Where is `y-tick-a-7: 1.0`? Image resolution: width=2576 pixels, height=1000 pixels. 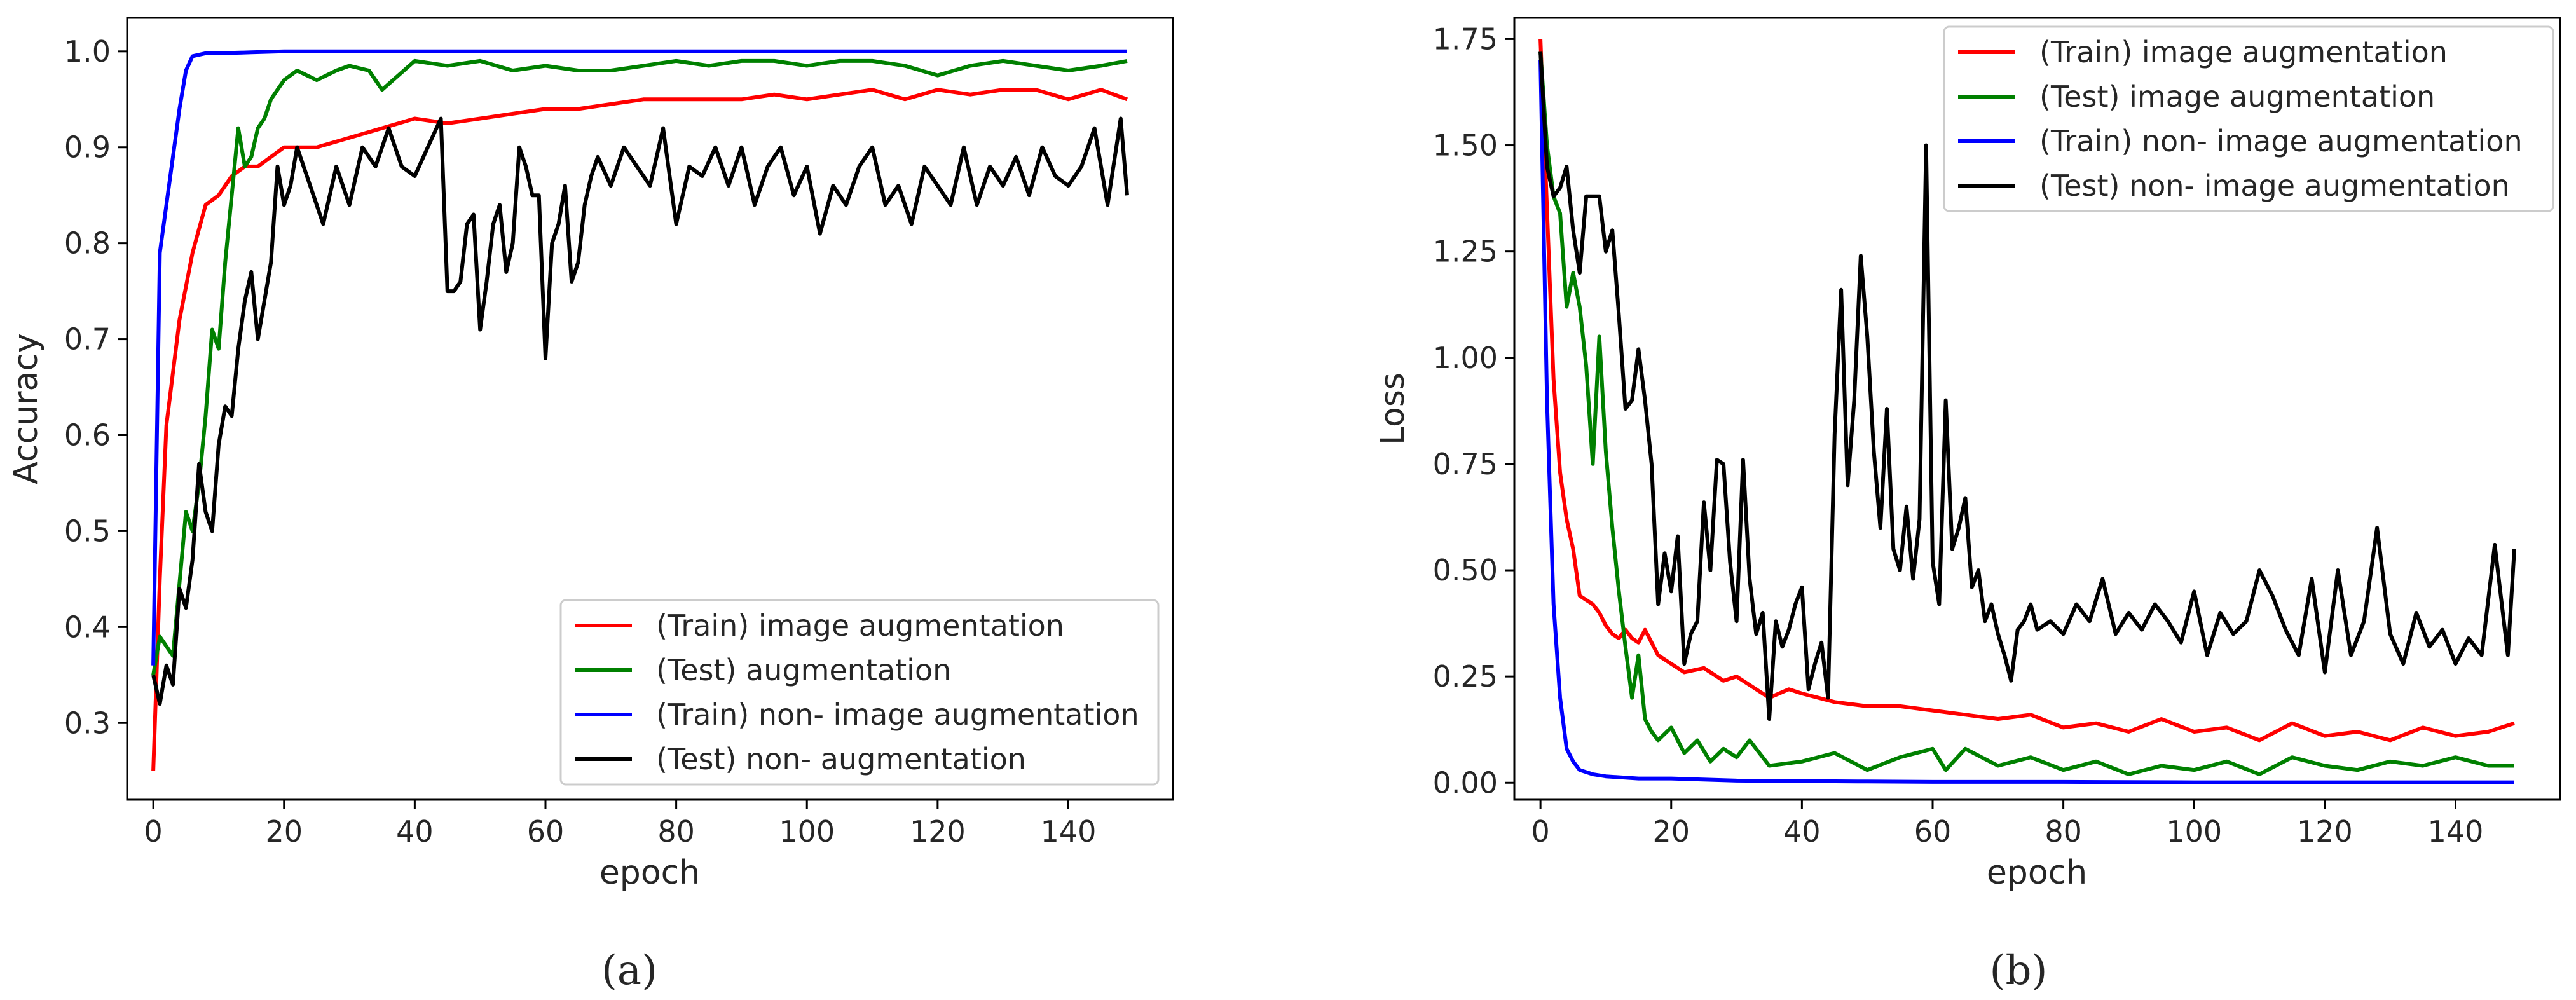
y-tick-a-7: 1.0 is located at coordinates (95, 52).